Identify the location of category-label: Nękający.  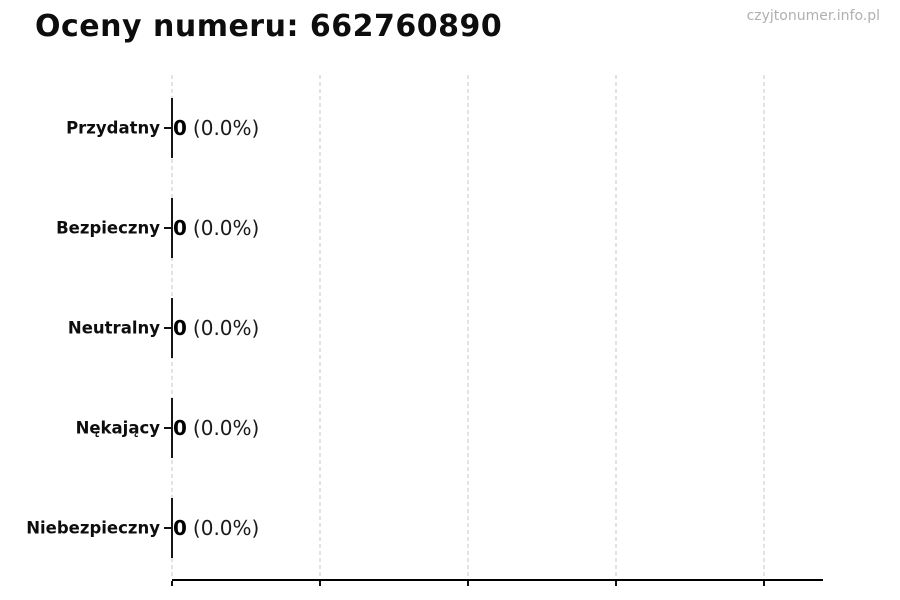
(117, 427).